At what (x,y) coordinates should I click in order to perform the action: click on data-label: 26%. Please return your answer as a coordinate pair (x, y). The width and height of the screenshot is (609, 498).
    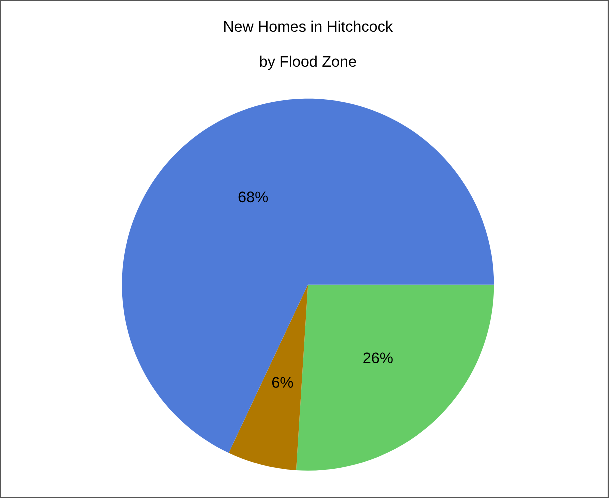
    Looking at the image, I should click on (378, 358).